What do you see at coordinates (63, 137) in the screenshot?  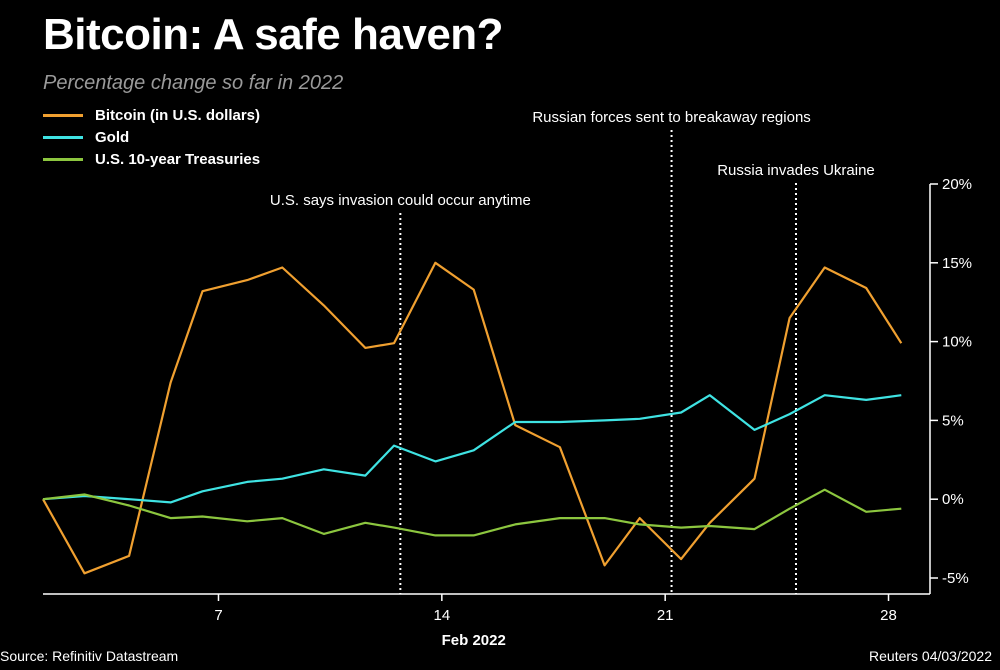 I see `legend-swatch-gold` at bounding box center [63, 137].